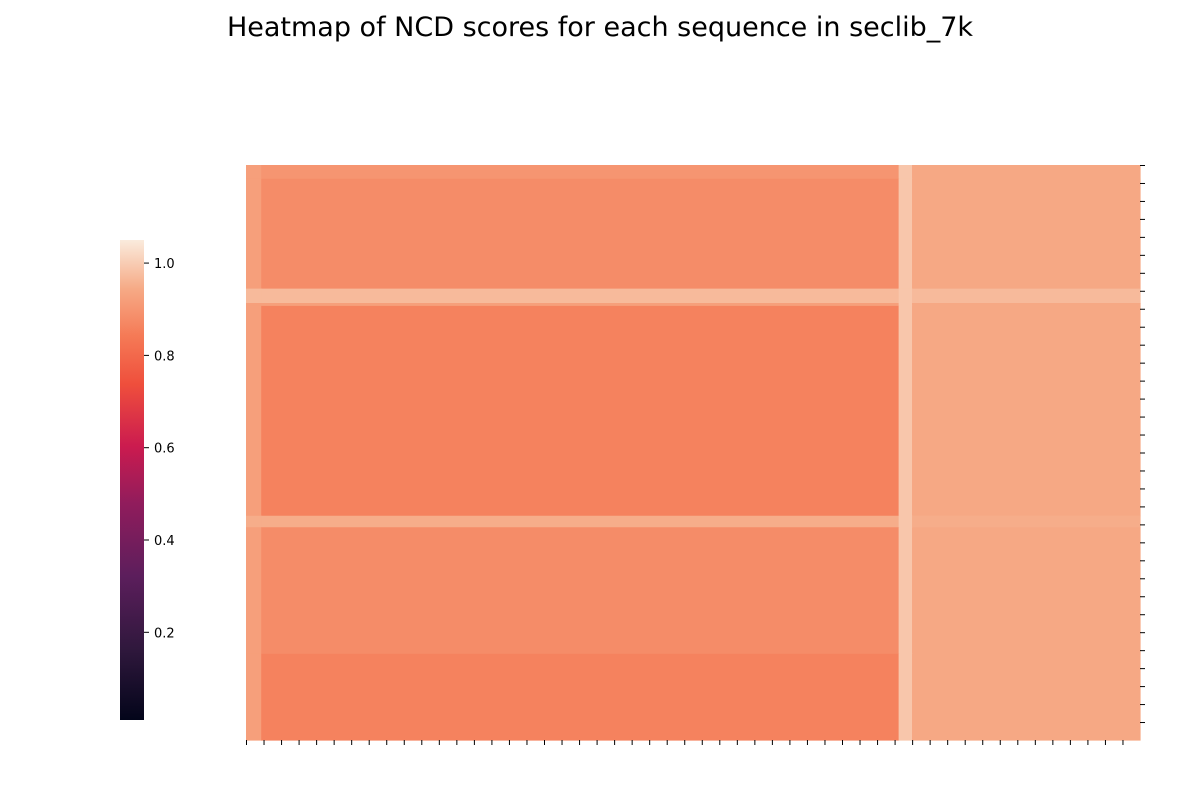 The image size is (1200, 800). I want to click on heatmap-cell-r2-c0, so click(254, 296).